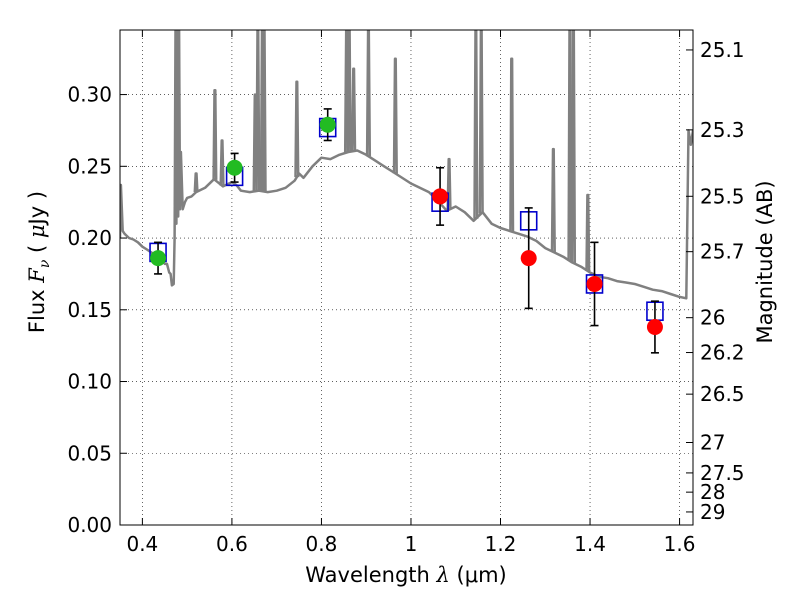 The width and height of the screenshot is (800, 600). Describe the element at coordinates (765, 261) in the screenshot. I see `magnitude-axis-label: Magnitude (AB)` at that location.